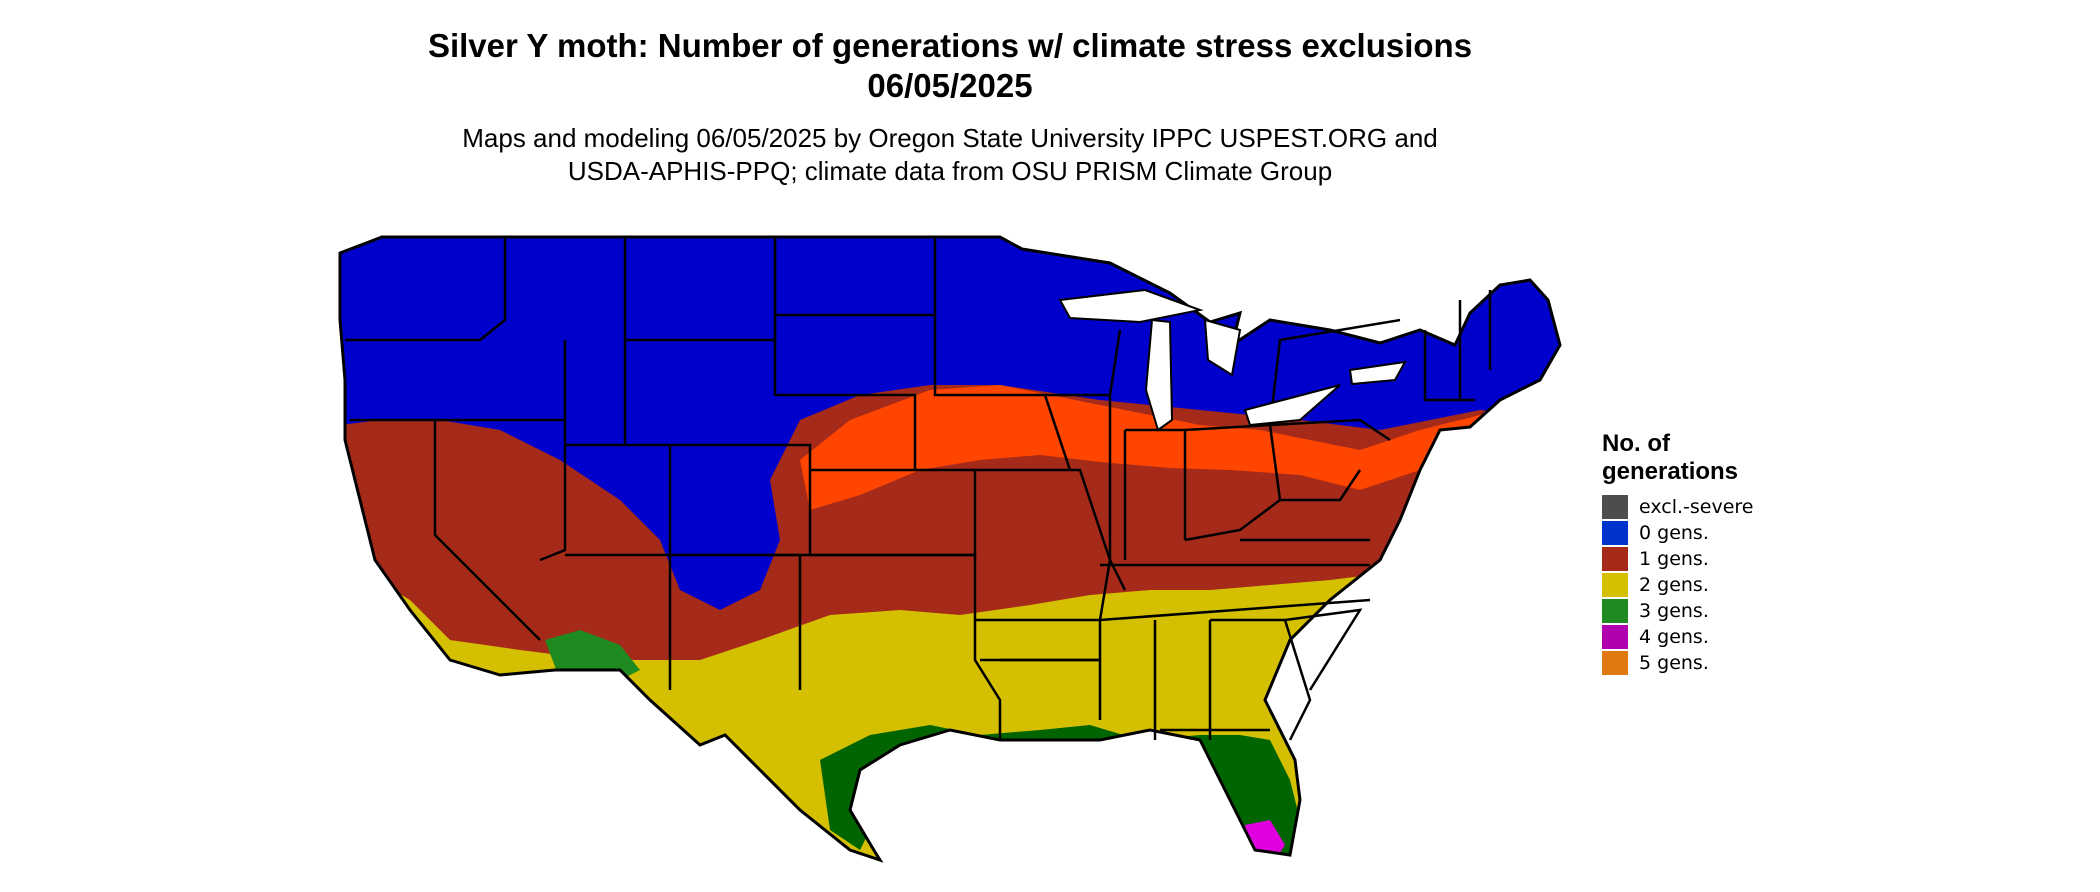  Describe the element at coordinates (487, 530) in the screenshot. I see `ca-nv-boundary` at that location.